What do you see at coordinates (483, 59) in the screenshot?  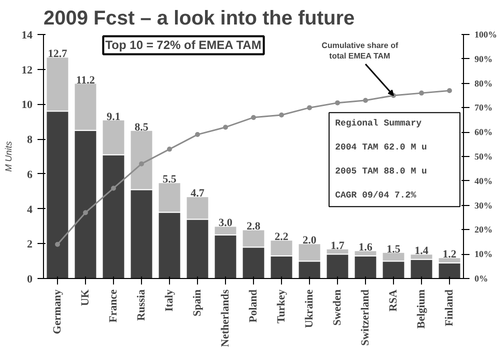 I see `y2-tick-label: 90%` at bounding box center [483, 59].